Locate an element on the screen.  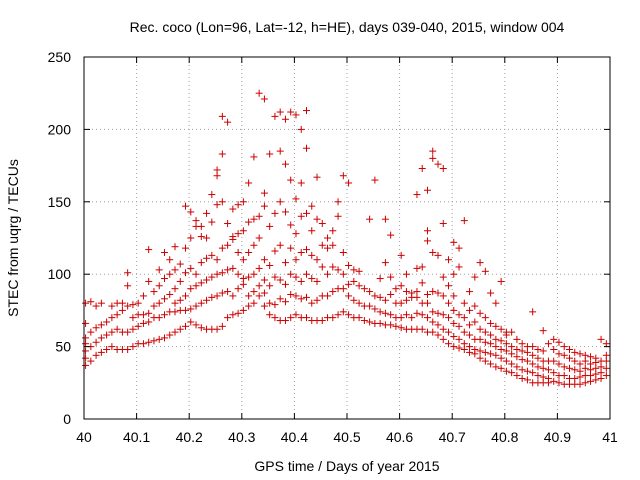
y-axis-label: STEC from uqrg / TECUs is located at coordinates (13, 238).